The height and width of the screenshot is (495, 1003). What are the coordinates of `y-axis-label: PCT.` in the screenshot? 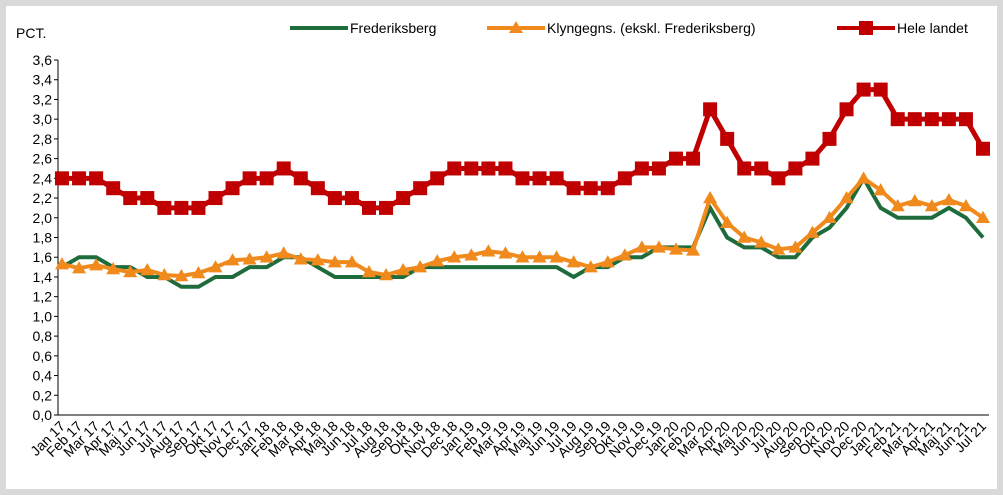 It's located at (31, 33).